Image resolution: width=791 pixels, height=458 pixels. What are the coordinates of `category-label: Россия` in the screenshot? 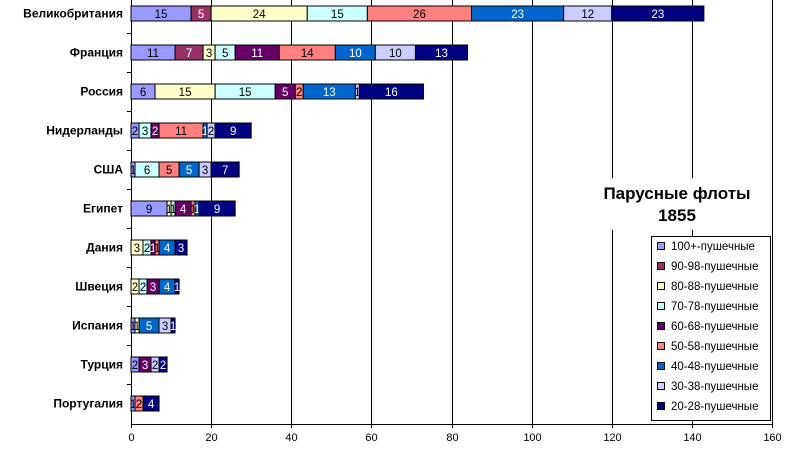 It's located at (101, 92).